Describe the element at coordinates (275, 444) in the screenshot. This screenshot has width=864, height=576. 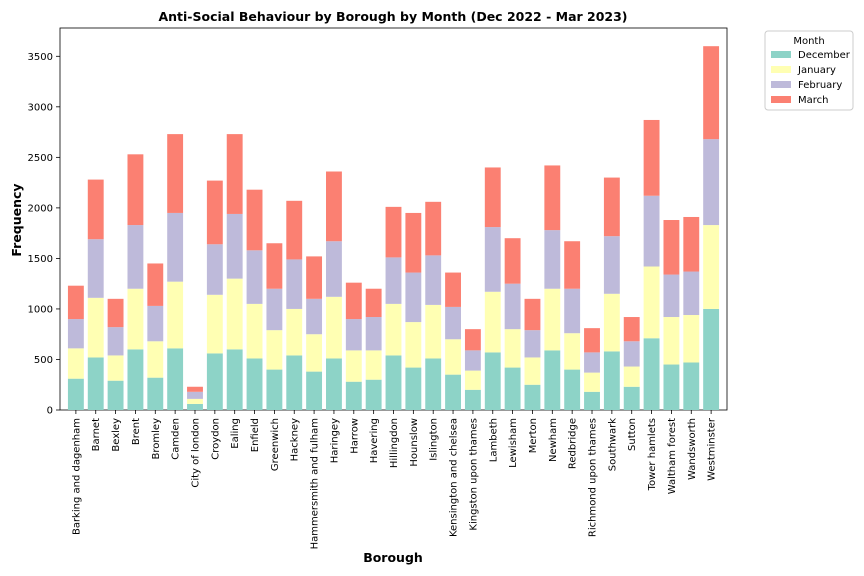
I see `x-tick-label: Greenwich` at that location.